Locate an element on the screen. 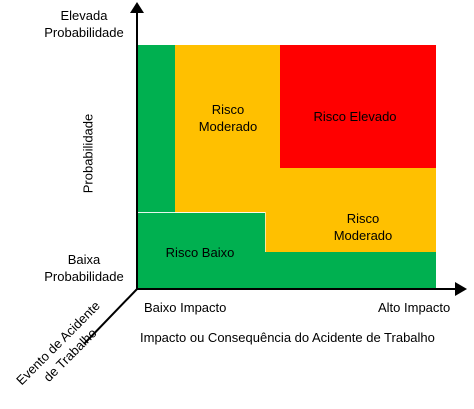 This screenshot has width=474, height=409. label-moderate-lower: Risco Moderado is located at coordinates (363, 227).